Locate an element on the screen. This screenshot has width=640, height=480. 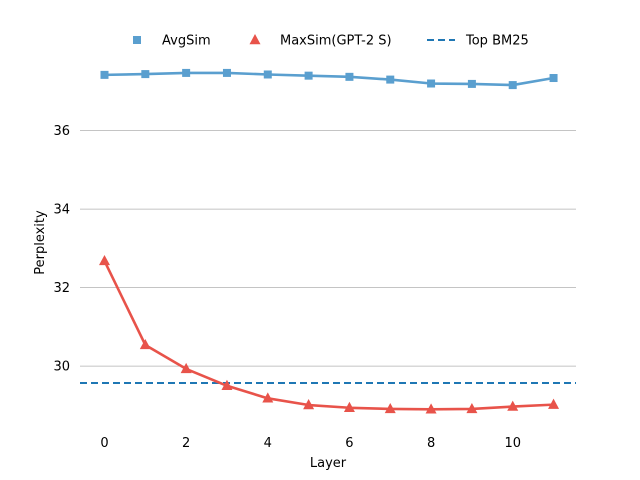
x-tick-label: 4 is located at coordinates (268, 443).